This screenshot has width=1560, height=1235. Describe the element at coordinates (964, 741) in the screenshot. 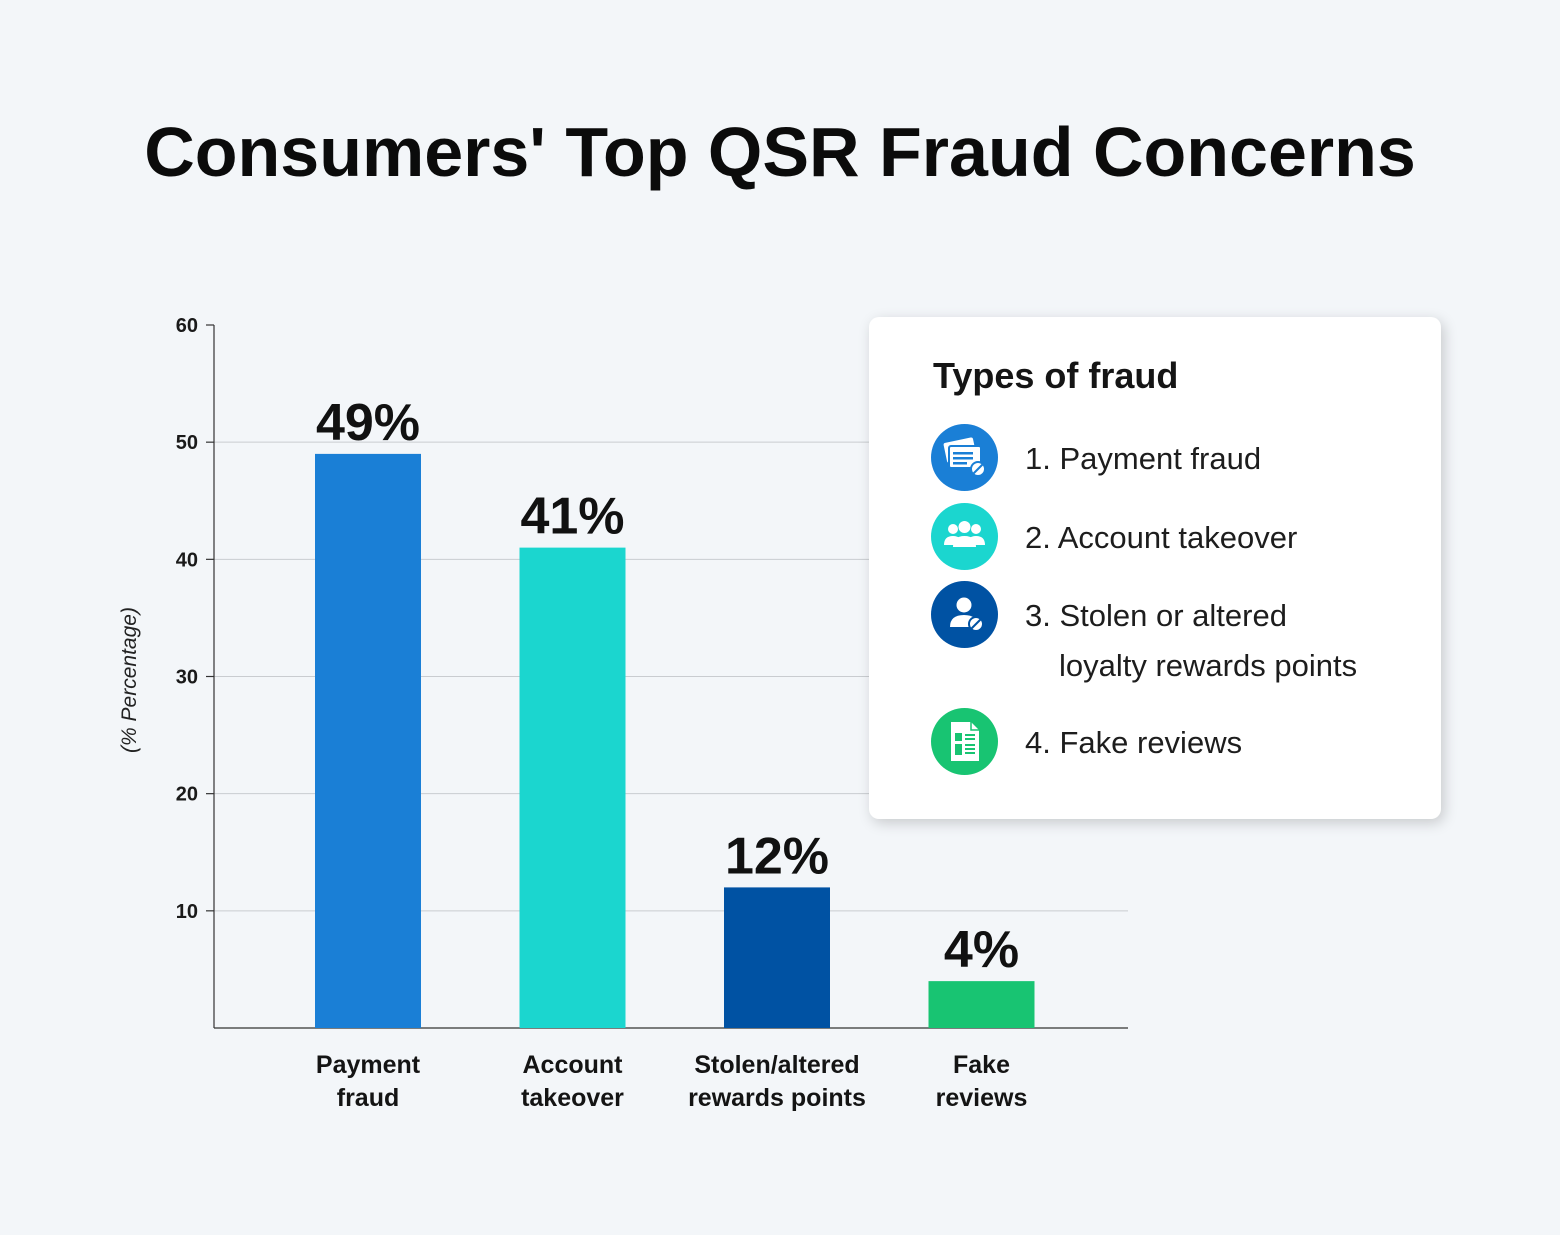

I see `review-document-icon` at that location.